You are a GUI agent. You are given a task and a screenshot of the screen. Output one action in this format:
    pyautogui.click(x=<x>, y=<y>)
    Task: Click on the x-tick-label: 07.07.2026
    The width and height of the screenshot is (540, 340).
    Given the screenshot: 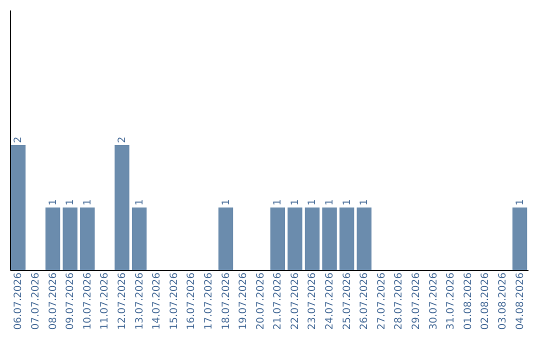 What is the action you would take?
    pyautogui.click(x=36, y=301)
    